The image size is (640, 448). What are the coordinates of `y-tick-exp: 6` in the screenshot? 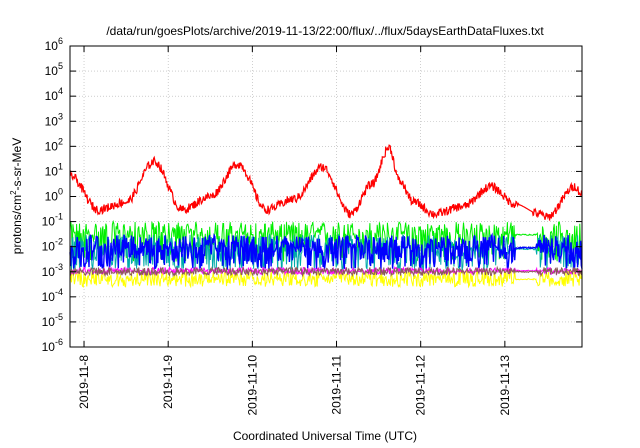 It's located at (60, 41).